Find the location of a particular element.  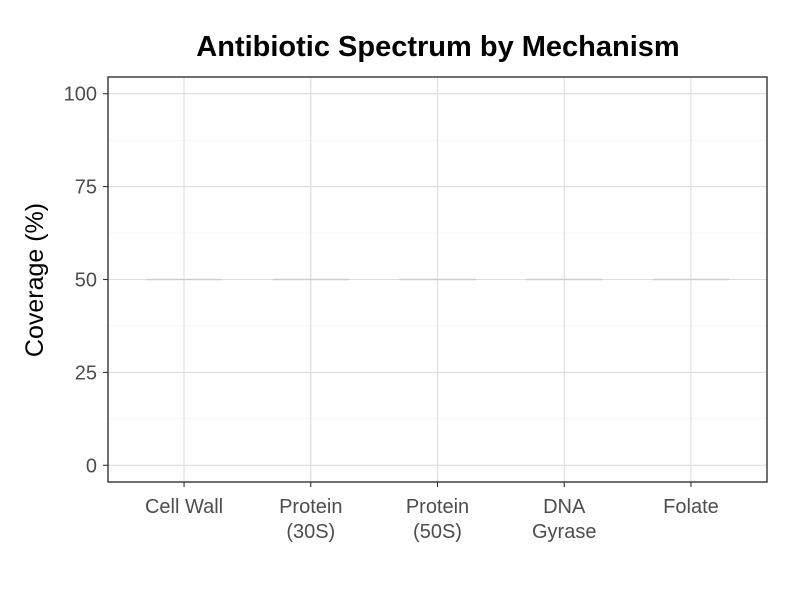

x-tick-label-line: Gyrase is located at coordinates (564, 532).